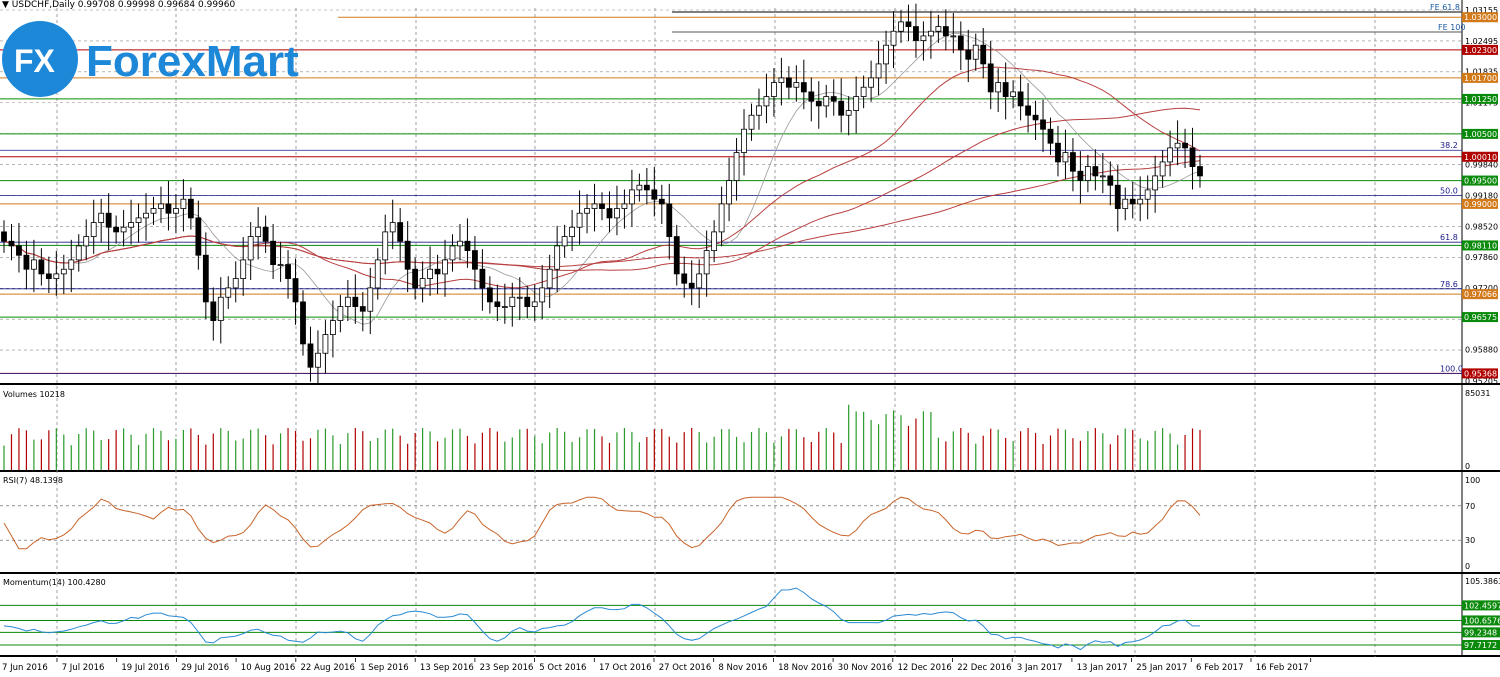 This screenshot has height=677, width=1500. Describe the element at coordinates (1480, 134) in the screenshot. I see `level-label: 1.00500` at that location.